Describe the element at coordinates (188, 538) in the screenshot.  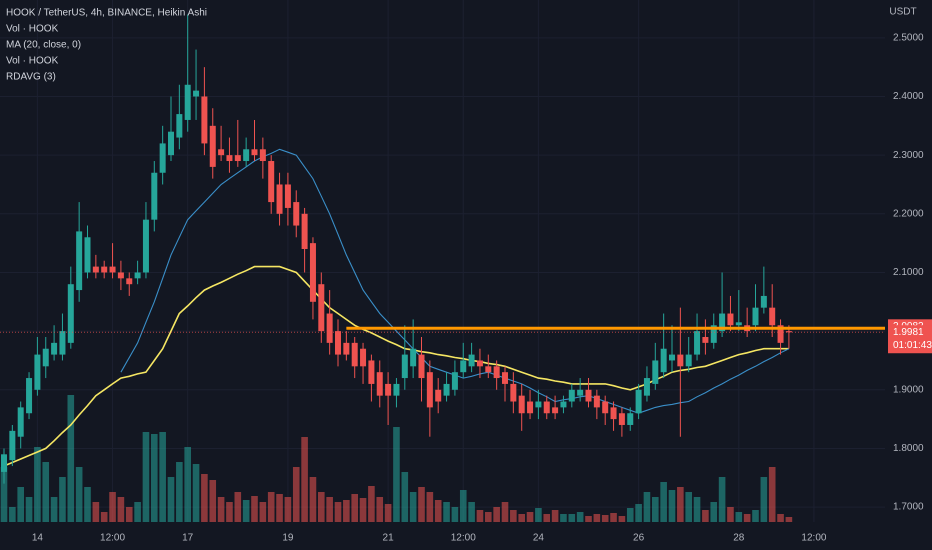
I see `x-tick-label: 17` at that location.